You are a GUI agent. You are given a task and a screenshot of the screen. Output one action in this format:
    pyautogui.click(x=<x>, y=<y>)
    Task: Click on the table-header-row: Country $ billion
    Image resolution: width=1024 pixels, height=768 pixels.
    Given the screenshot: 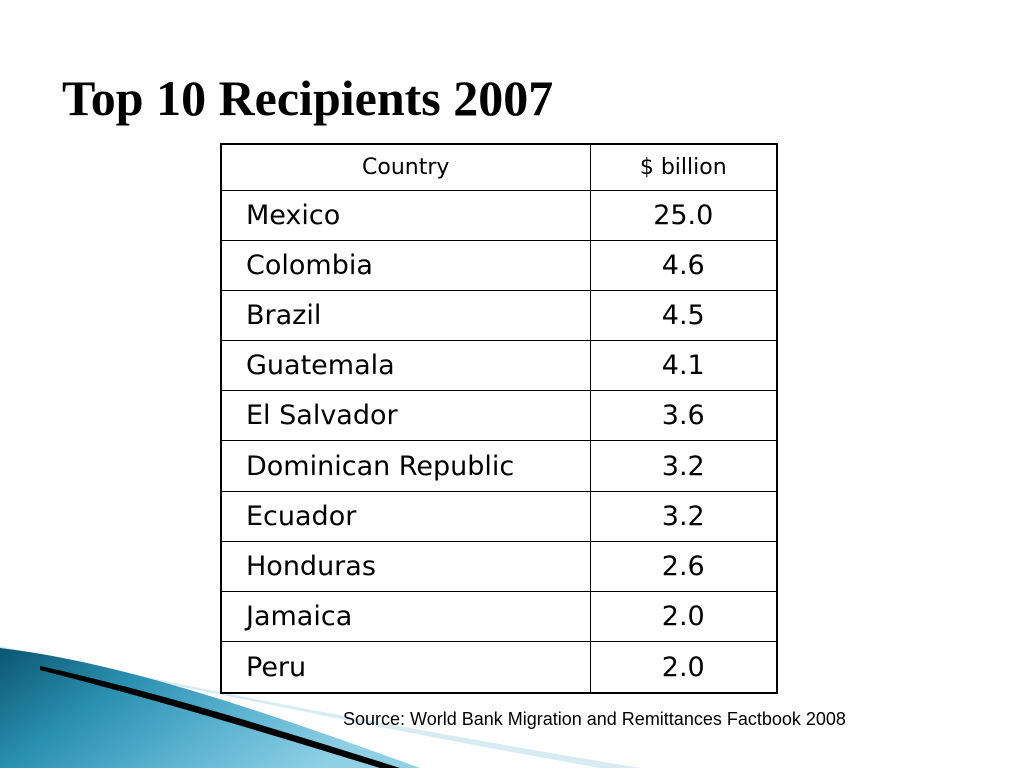 What is the action you would take?
    pyautogui.click(x=499, y=168)
    